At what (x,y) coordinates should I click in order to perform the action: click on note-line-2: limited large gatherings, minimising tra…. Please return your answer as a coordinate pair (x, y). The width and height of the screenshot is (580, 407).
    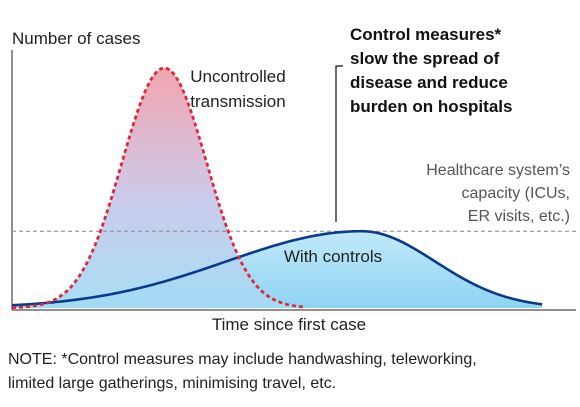
    Looking at the image, I should click on (172, 383).